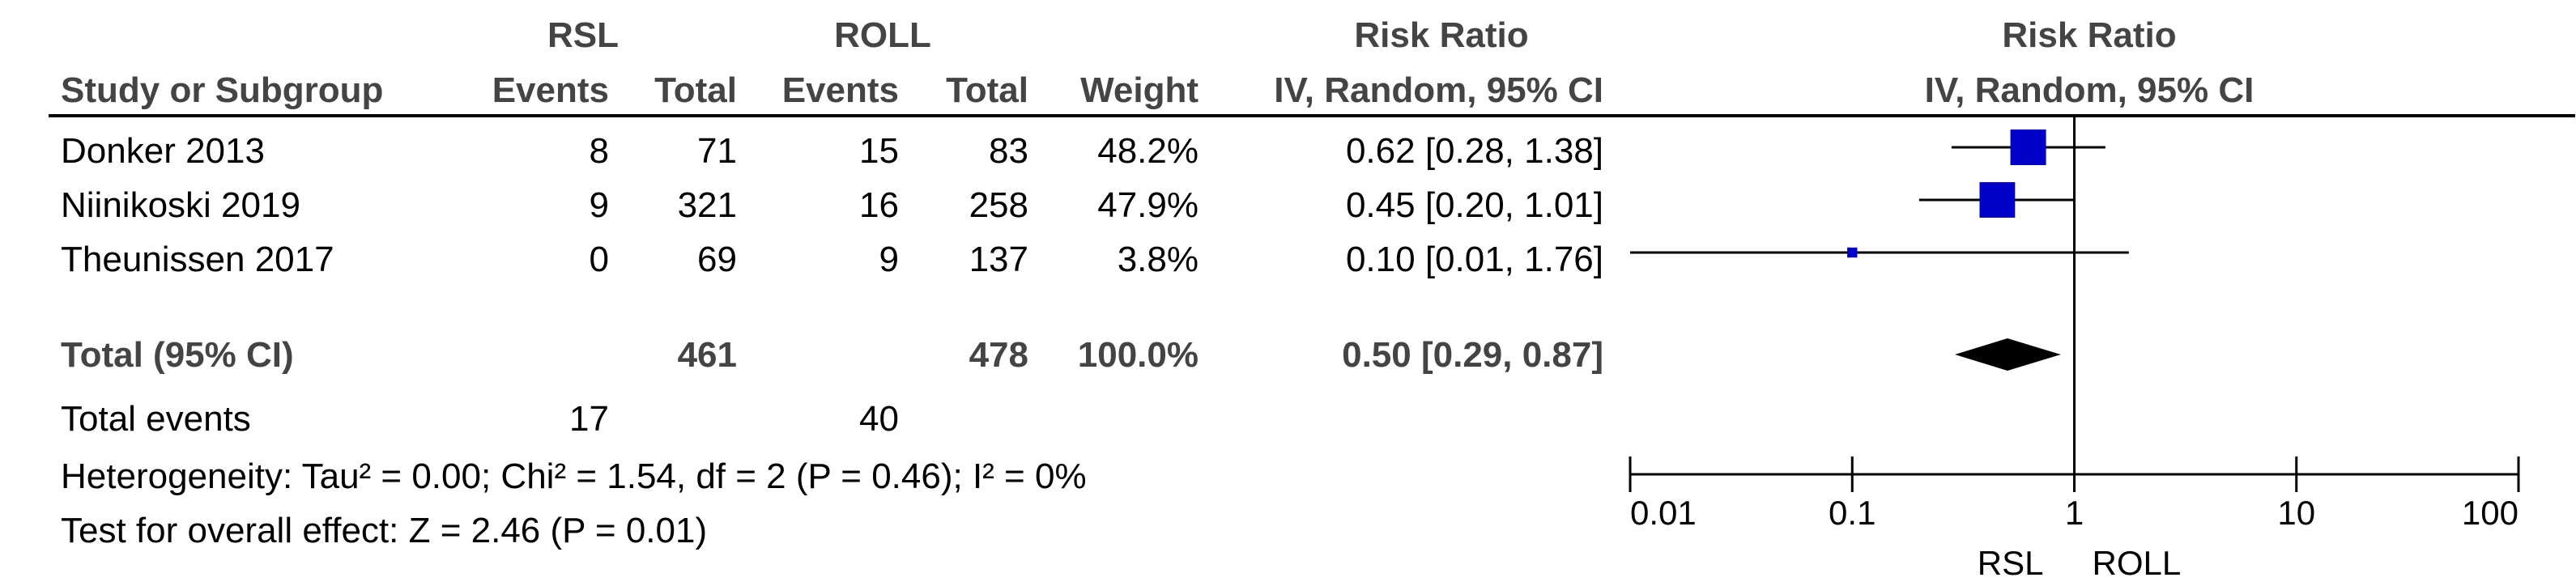 Image resolution: width=2576 pixels, height=586 pixels. What do you see at coordinates (550, 90) in the screenshot?
I see `events1-column-header: Events` at bounding box center [550, 90].